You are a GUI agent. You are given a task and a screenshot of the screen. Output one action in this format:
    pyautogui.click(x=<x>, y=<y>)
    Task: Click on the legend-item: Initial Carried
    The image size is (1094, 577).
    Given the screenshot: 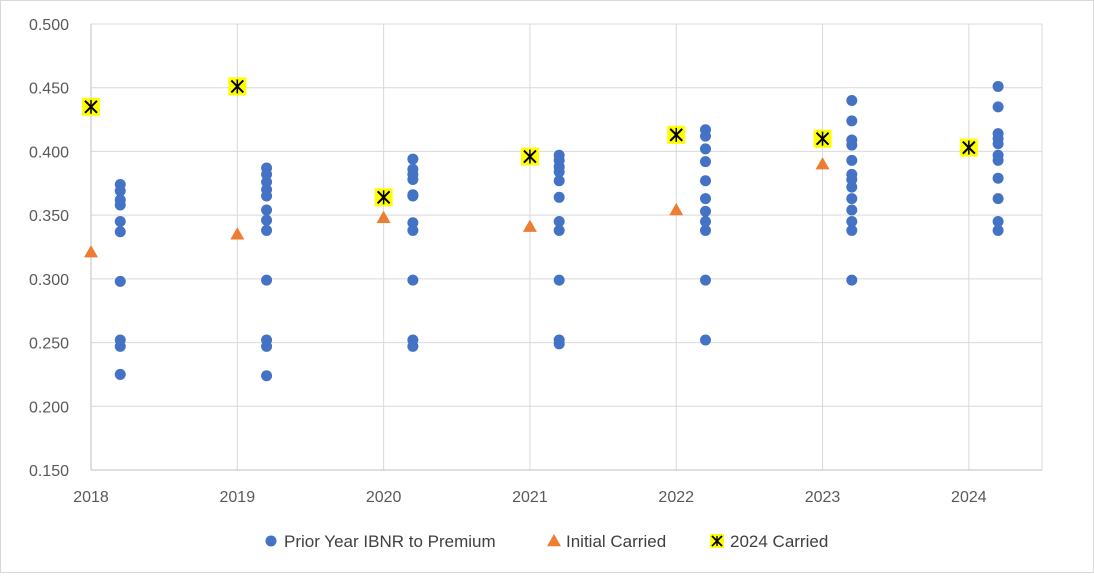 What is the action you would take?
    pyautogui.click(x=606, y=541)
    